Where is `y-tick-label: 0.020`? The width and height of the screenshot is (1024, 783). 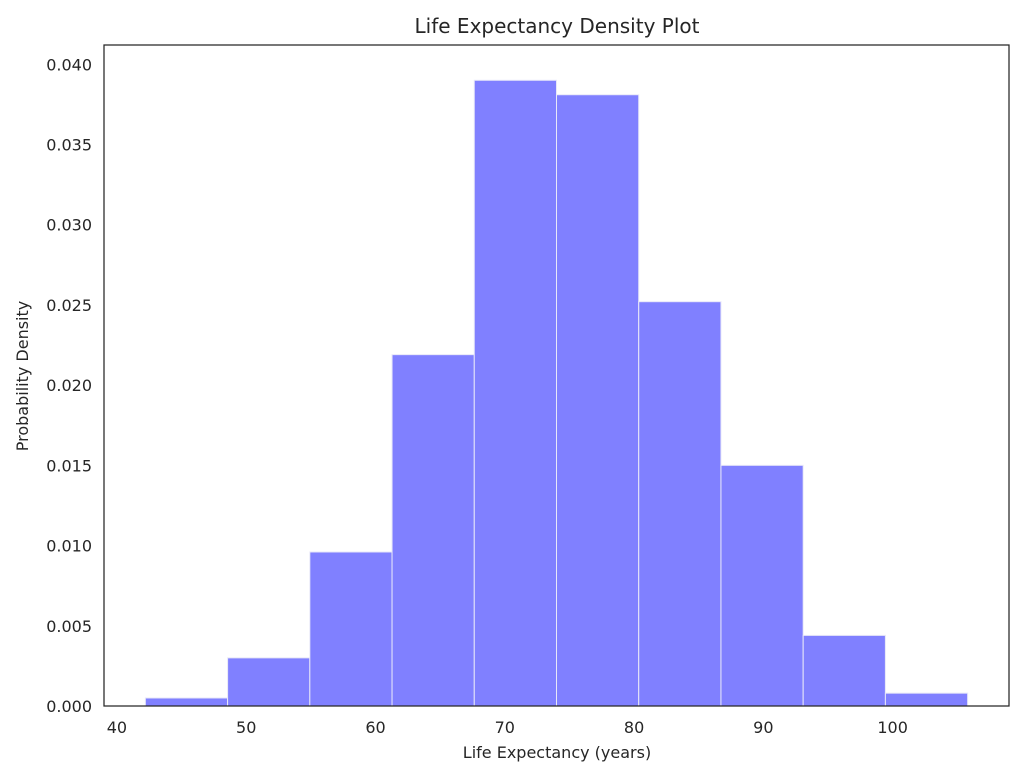 y-tick-label: 0.020 is located at coordinates (69, 385).